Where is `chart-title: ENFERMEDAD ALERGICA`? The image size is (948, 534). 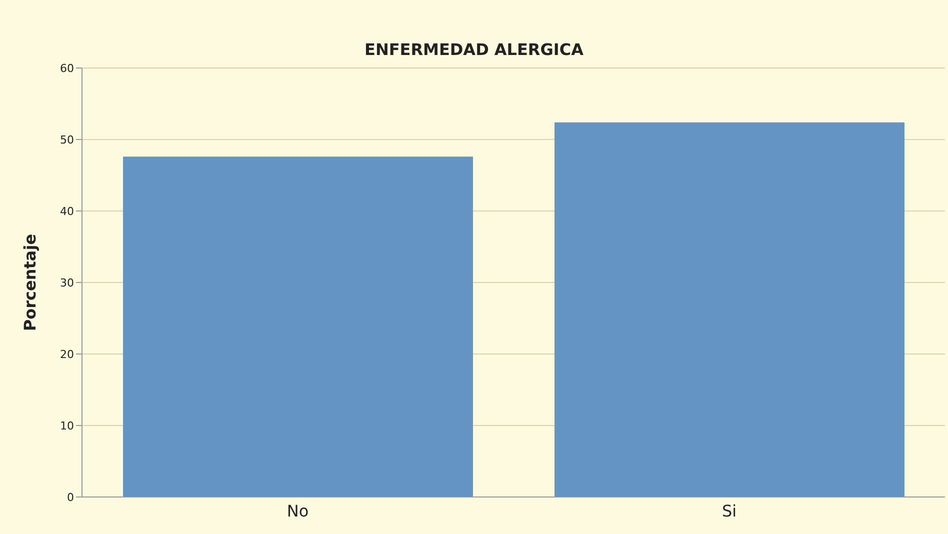 chart-title: ENFERMEDAD ALERGICA is located at coordinates (474, 49).